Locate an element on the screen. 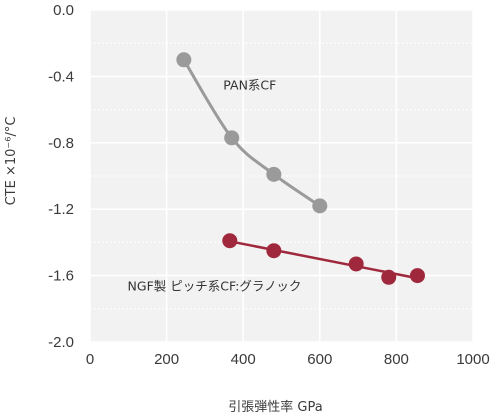 Image resolution: width=500 pixels, height=419 pixels. y-tick-label: -0.8 is located at coordinates (61, 143).